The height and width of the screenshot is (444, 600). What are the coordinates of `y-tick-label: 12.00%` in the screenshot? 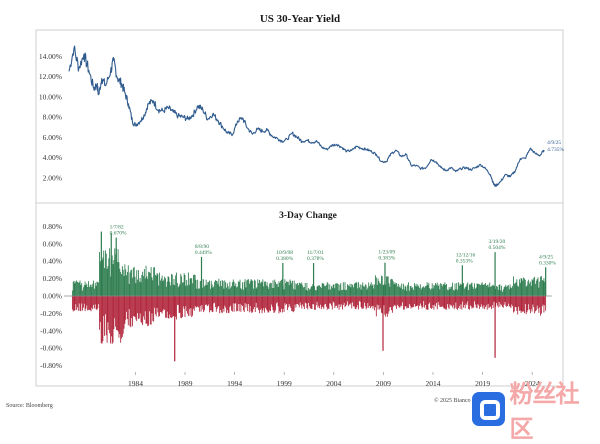 It's located at (50, 76).